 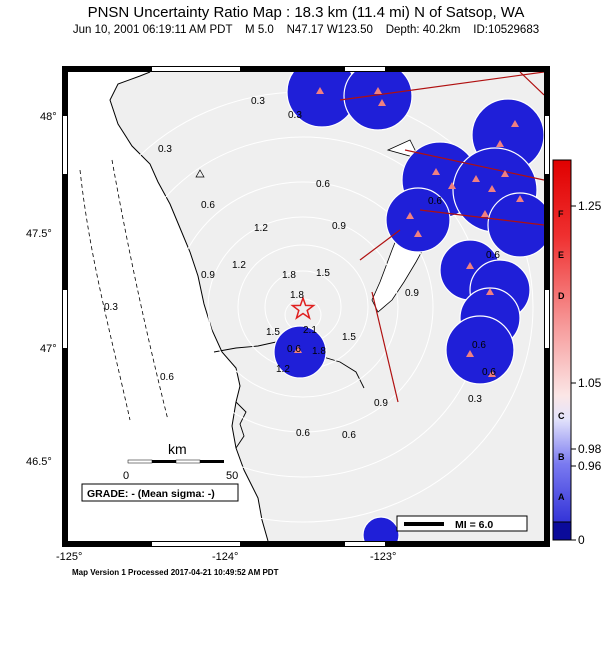 What do you see at coordinates (39, 234) in the screenshot?
I see `lat-tick: 47.5°` at bounding box center [39, 234].